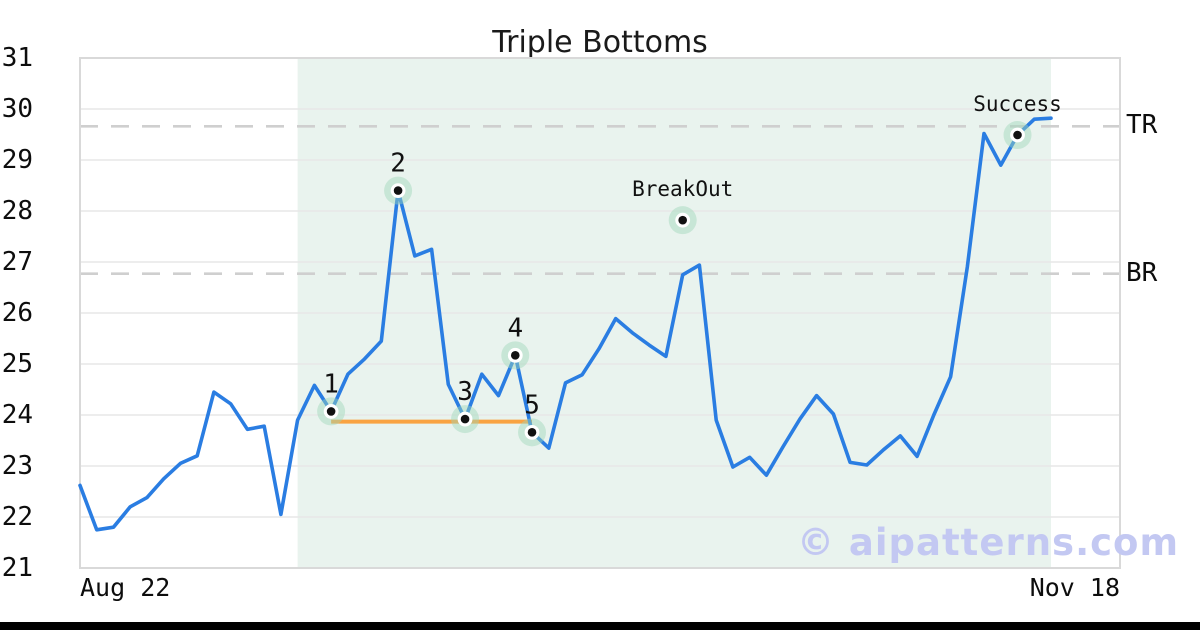 The image size is (1200, 630). What do you see at coordinates (17, 466) in the screenshot?
I see `y-tick-23: 23` at bounding box center [17, 466].